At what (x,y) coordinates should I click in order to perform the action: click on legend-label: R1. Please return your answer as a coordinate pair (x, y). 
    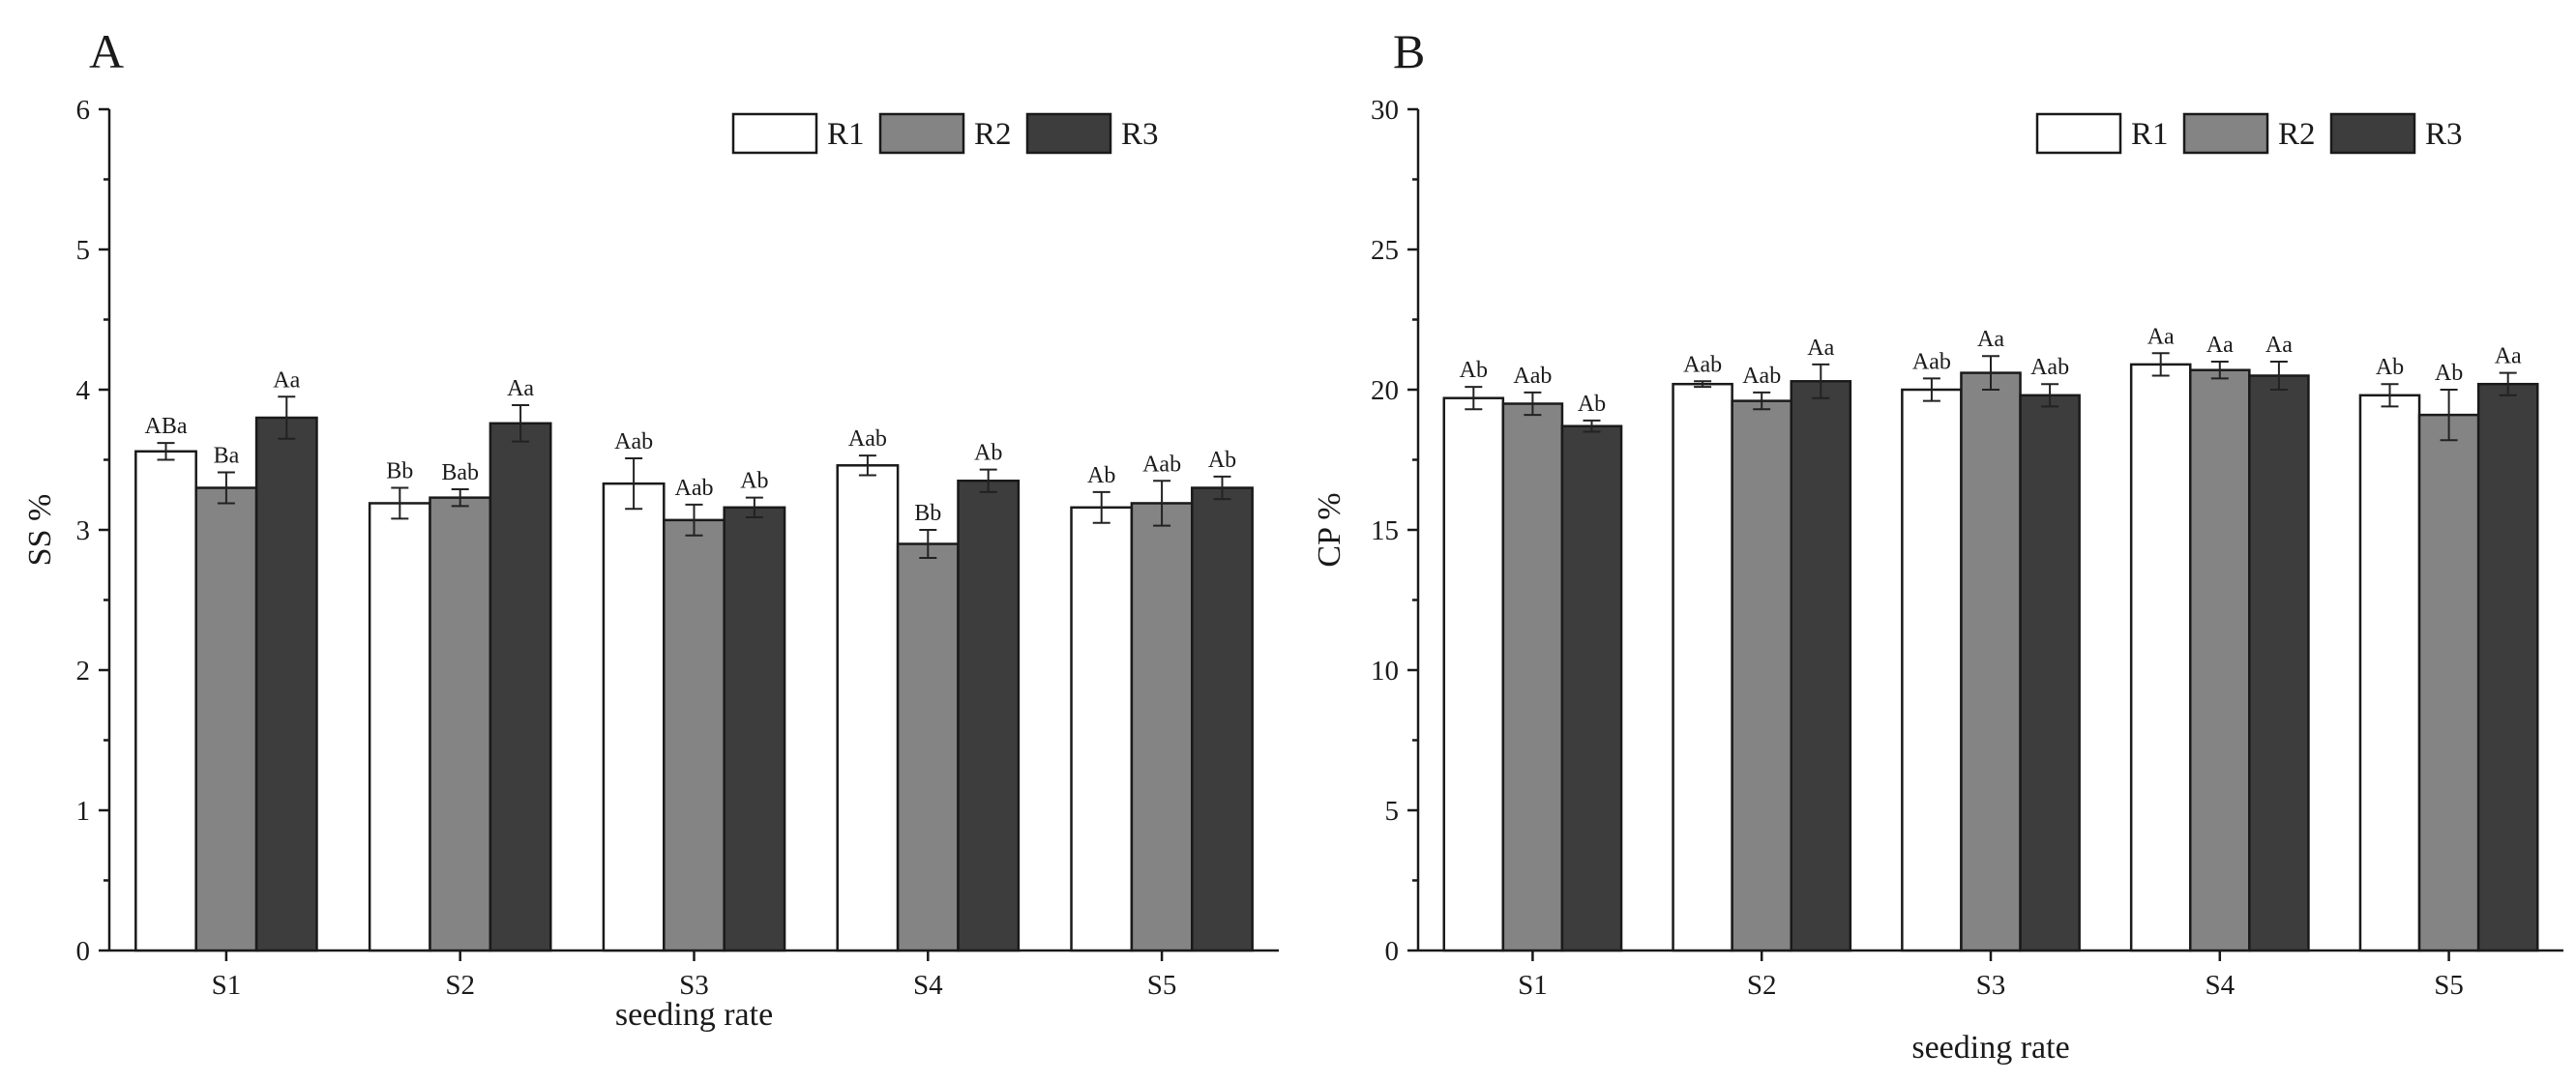
    Looking at the image, I should click on (2150, 135).